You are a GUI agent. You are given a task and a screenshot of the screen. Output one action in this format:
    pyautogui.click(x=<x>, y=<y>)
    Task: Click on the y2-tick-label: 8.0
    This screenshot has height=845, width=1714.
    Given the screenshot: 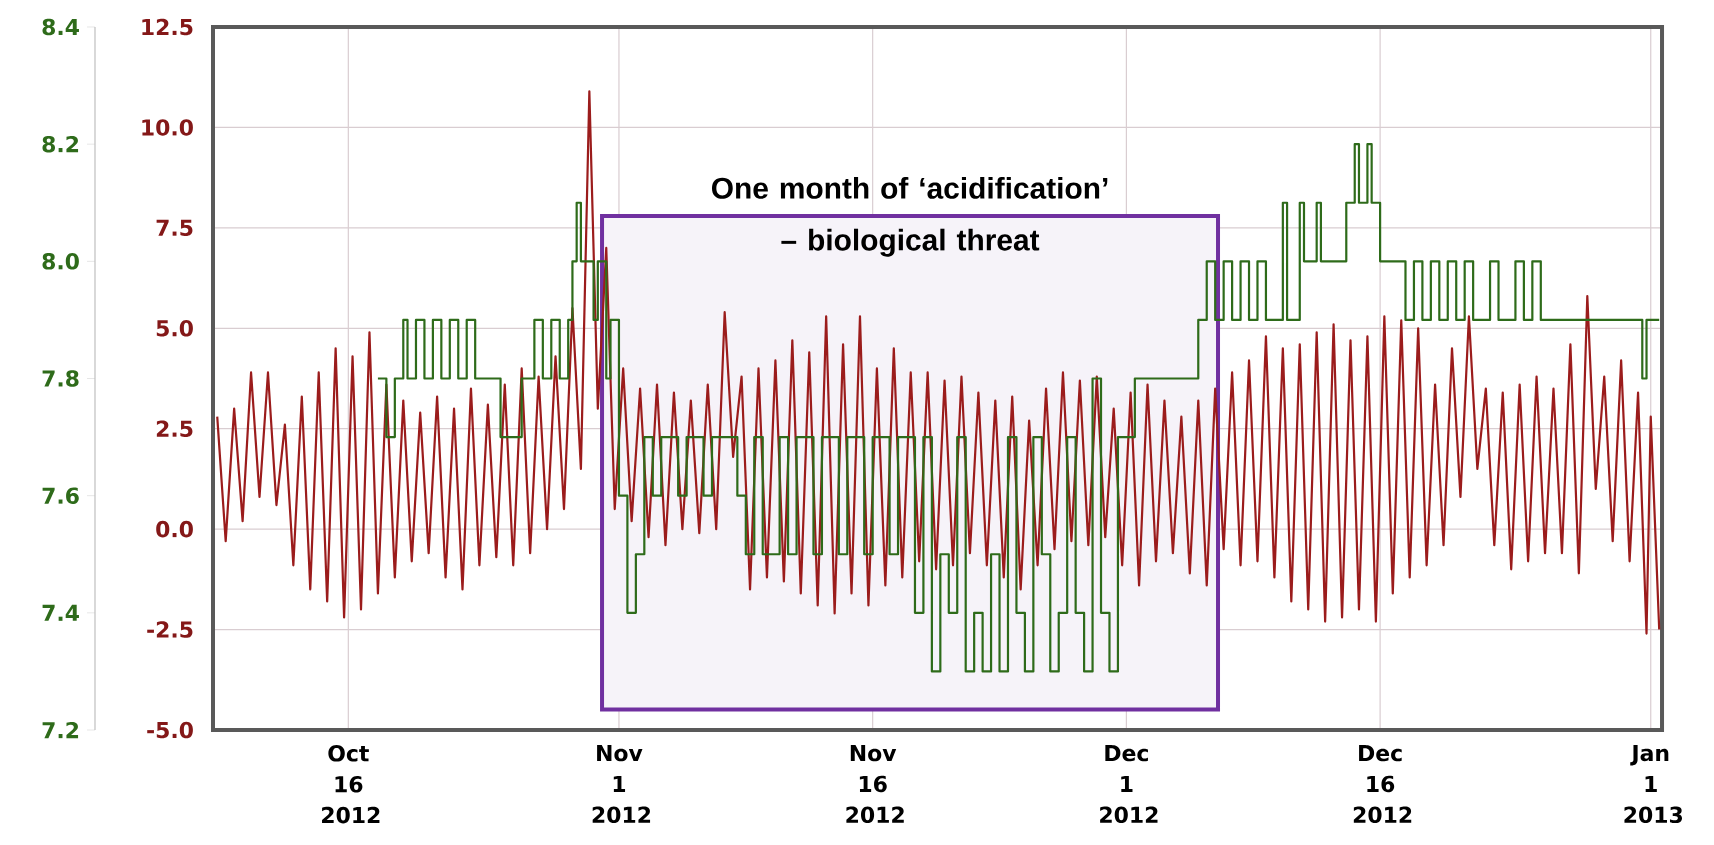 What is the action you would take?
    pyautogui.click(x=60, y=261)
    